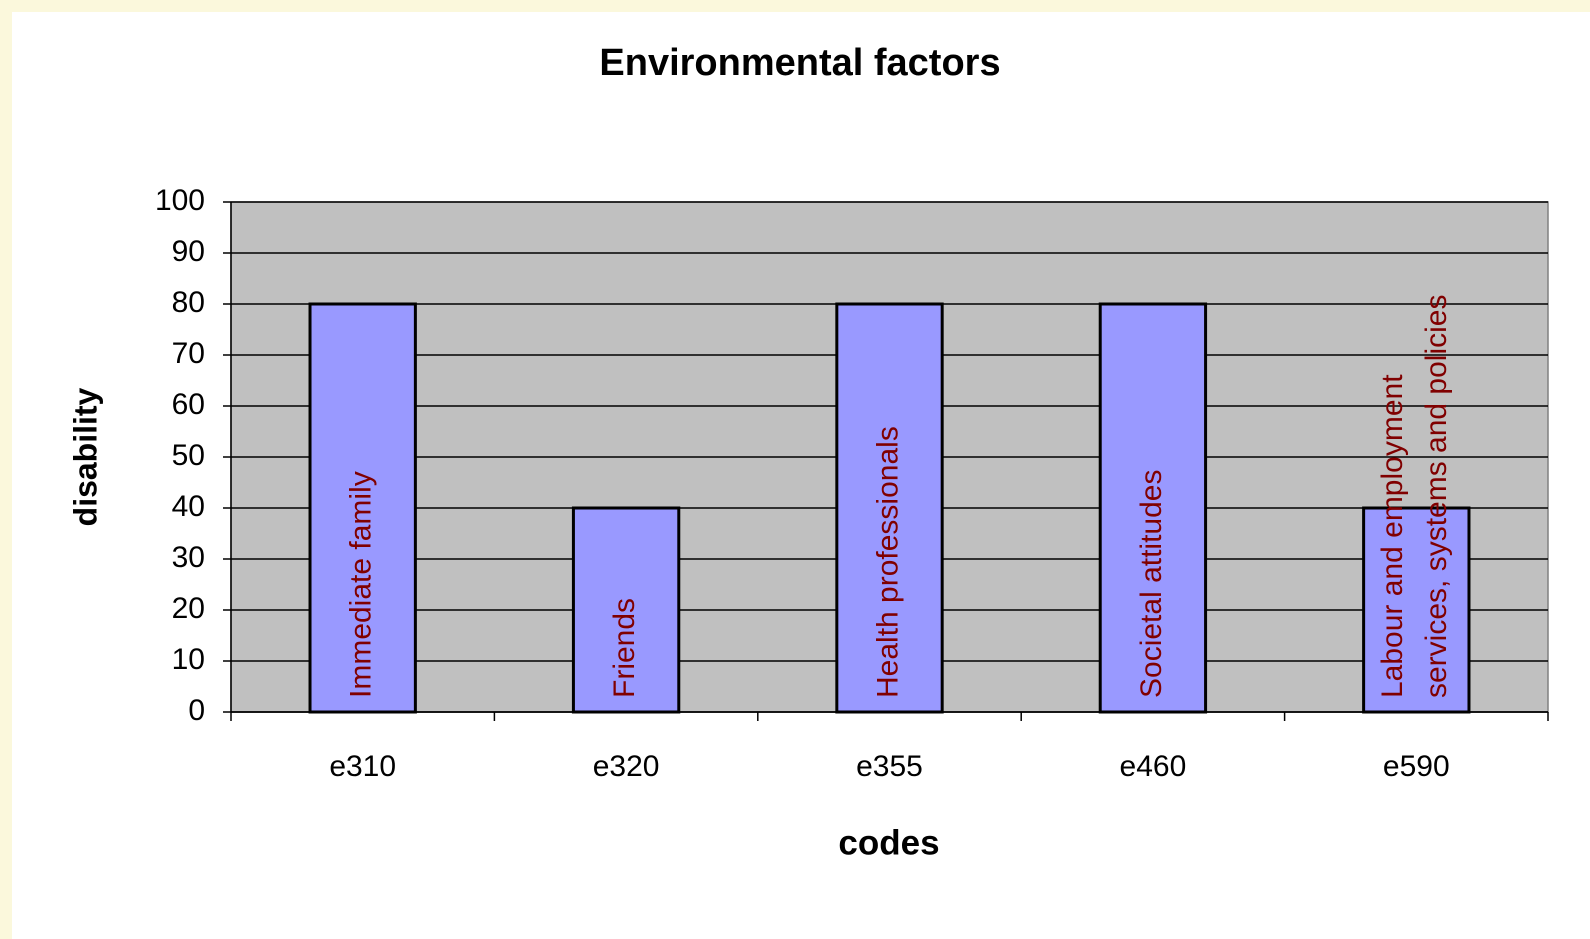 This screenshot has width=1590, height=939. Describe the element at coordinates (889, 766) in the screenshot. I see `x-tick-label: e355` at that location.